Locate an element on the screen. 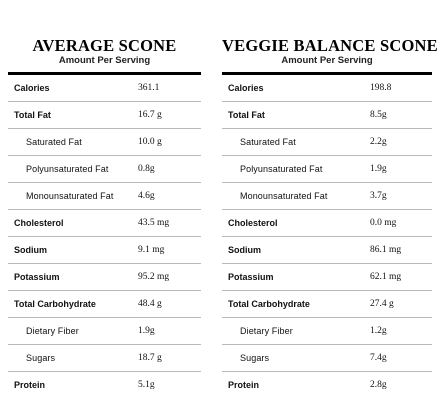 The width and height of the screenshot is (440, 406). nutrient-value: 3.7g is located at coordinates (378, 196).